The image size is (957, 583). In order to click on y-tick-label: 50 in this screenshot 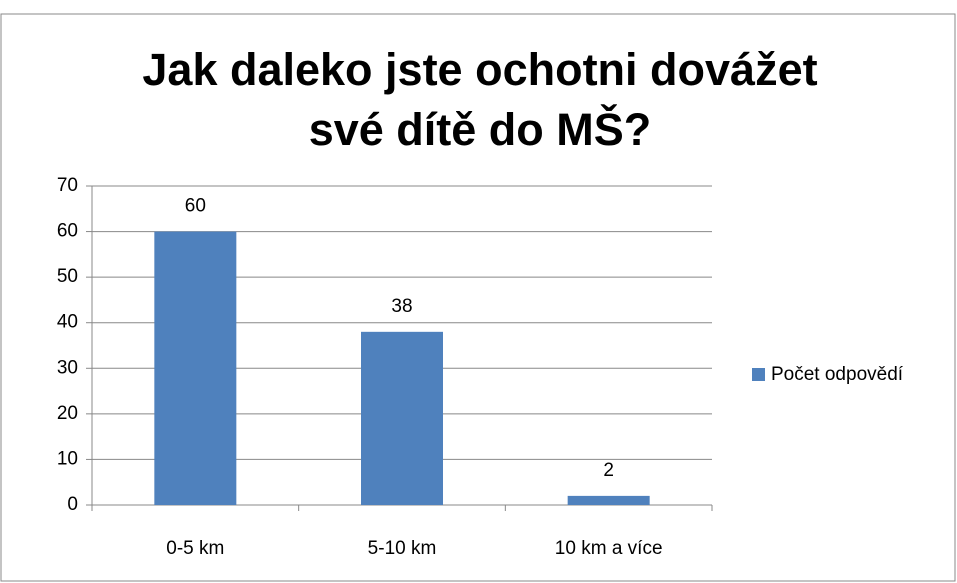, I will do `click(67, 276)`.